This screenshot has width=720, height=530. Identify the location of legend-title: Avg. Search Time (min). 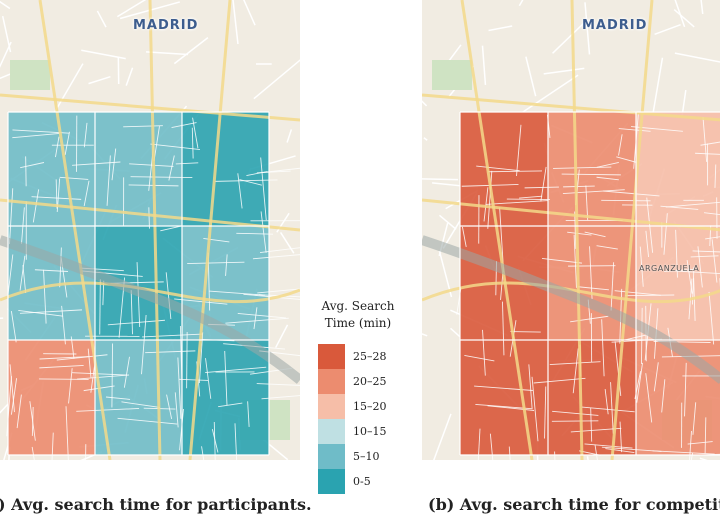
(358, 315).